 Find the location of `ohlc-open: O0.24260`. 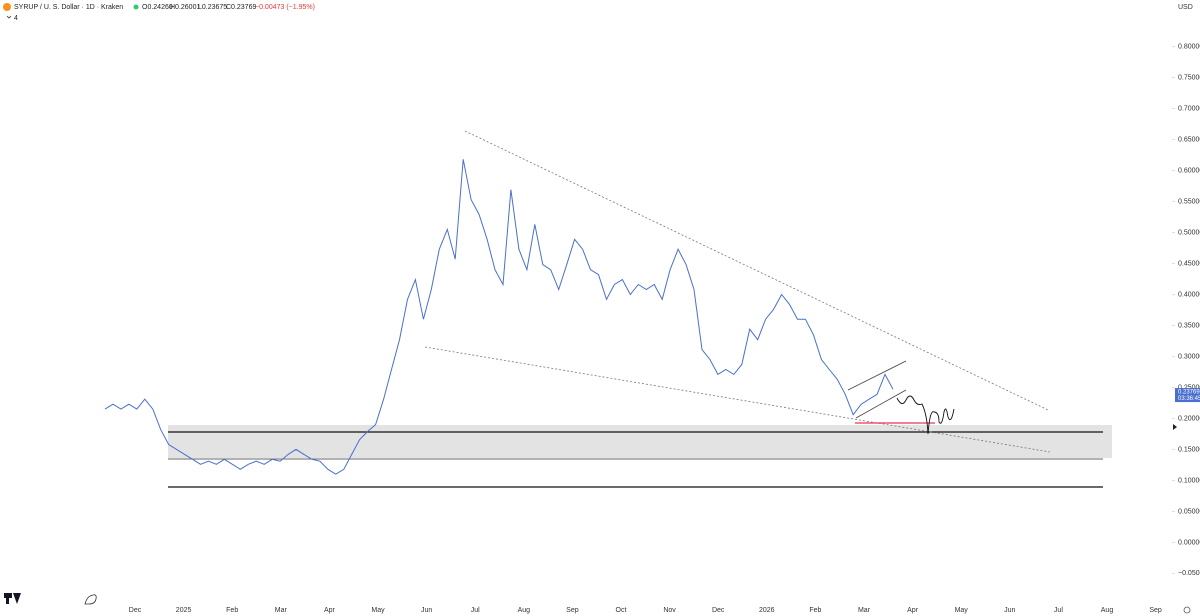

ohlc-open: O0.24260 is located at coordinates (157, 7).